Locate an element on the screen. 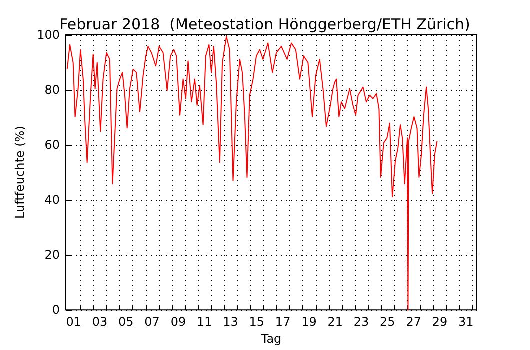 This screenshot has height=350, width=530. x-tick-label: 27 is located at coordinates (414, 322).